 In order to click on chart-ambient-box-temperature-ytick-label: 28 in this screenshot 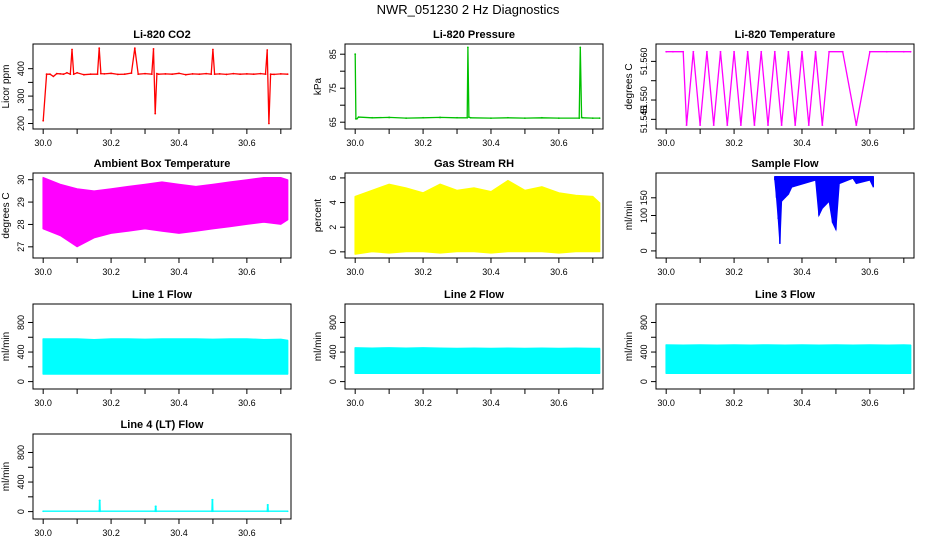, I will do `click(21, 224)`.